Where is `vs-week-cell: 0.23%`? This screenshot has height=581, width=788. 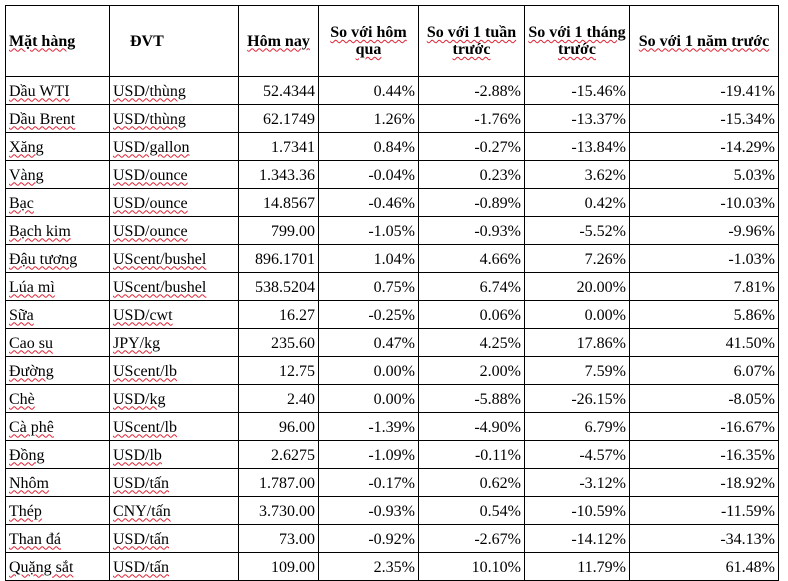 vs-week-cell: 0.23% is located at coordinates (471, 174).